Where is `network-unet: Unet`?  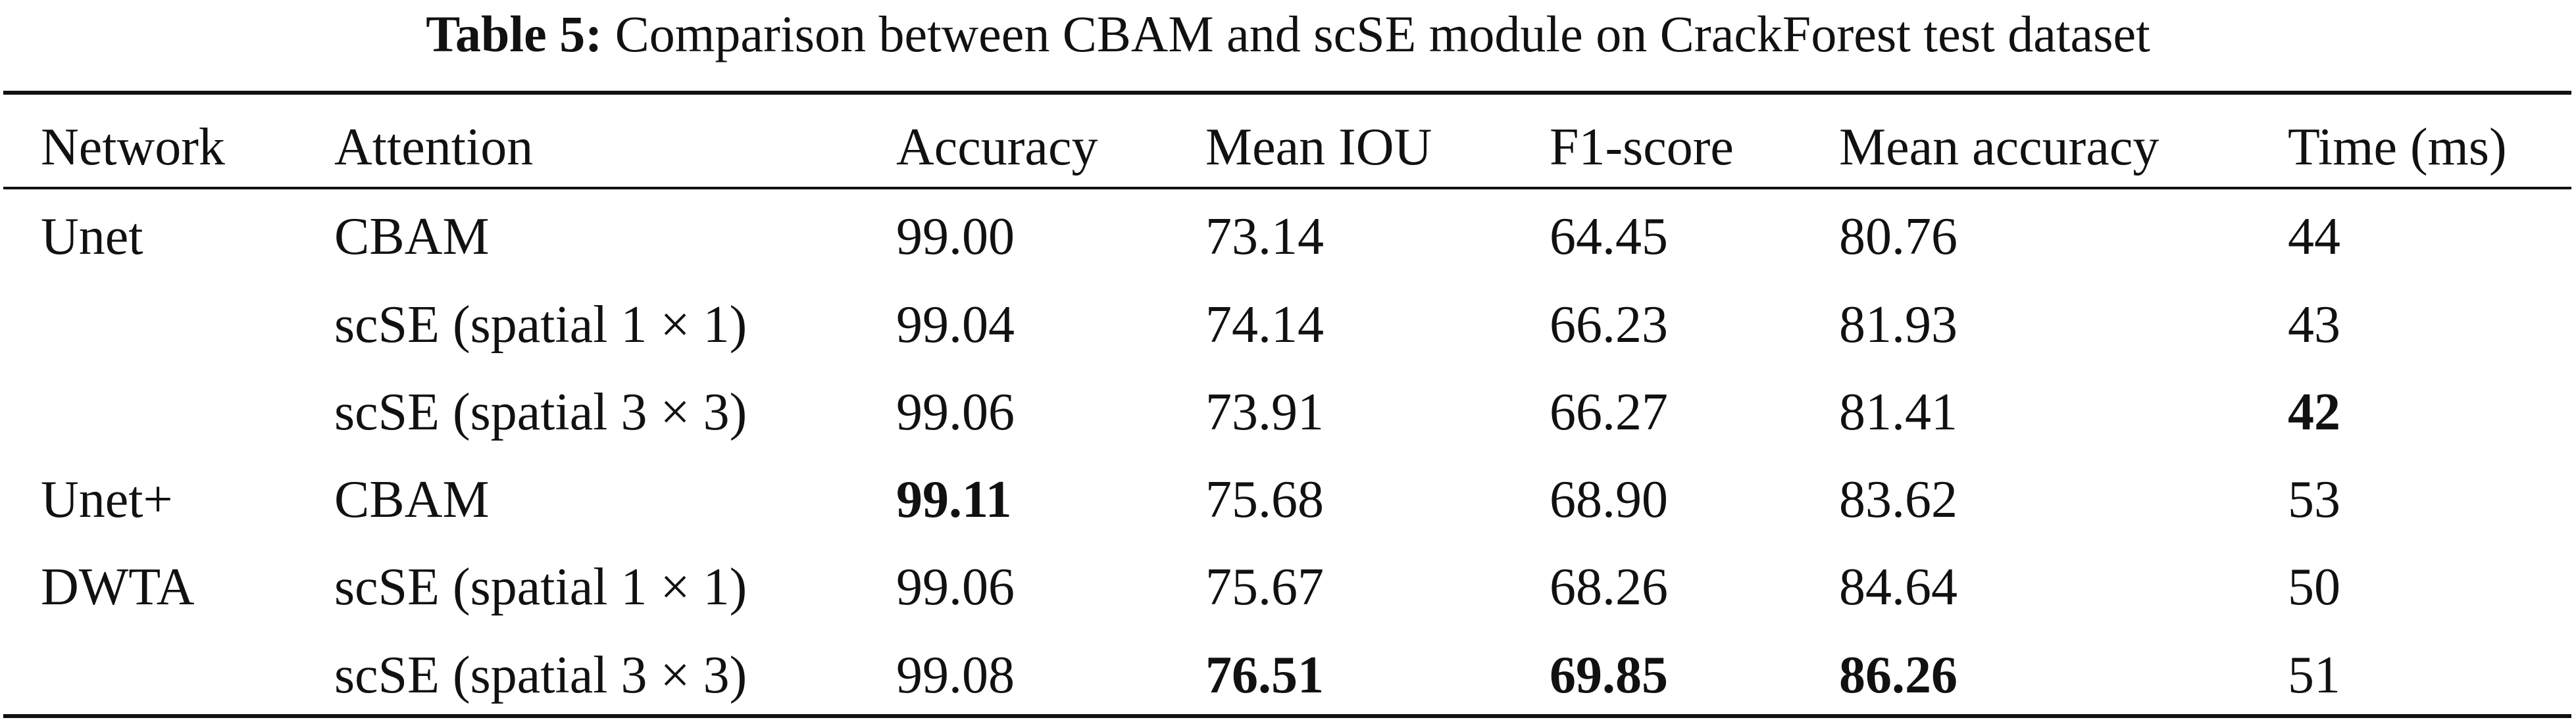
network-unet: Unet is located at coordinates (92, 237).